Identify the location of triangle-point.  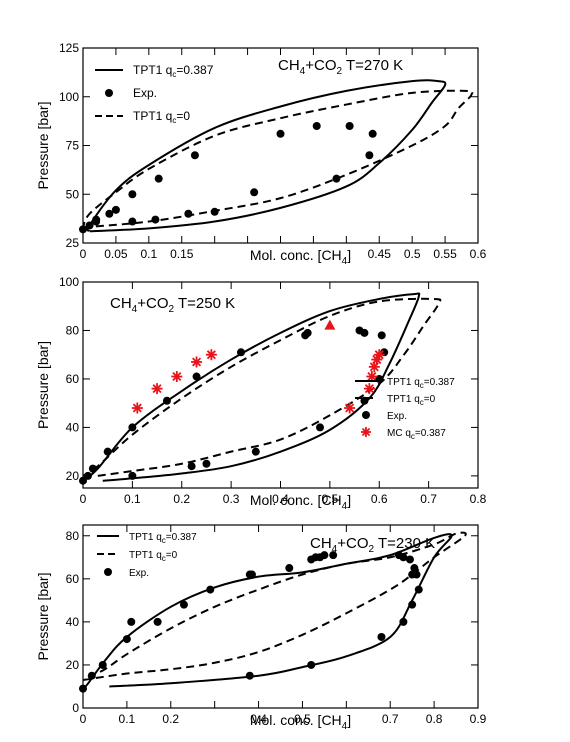
(330, 324).